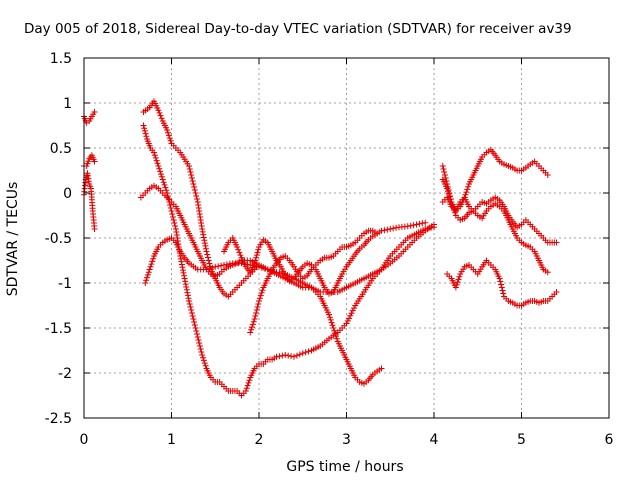  Describe the element at coordinates (346, 440) in the screenshot. I see `x-tick-label: 3` at that location.